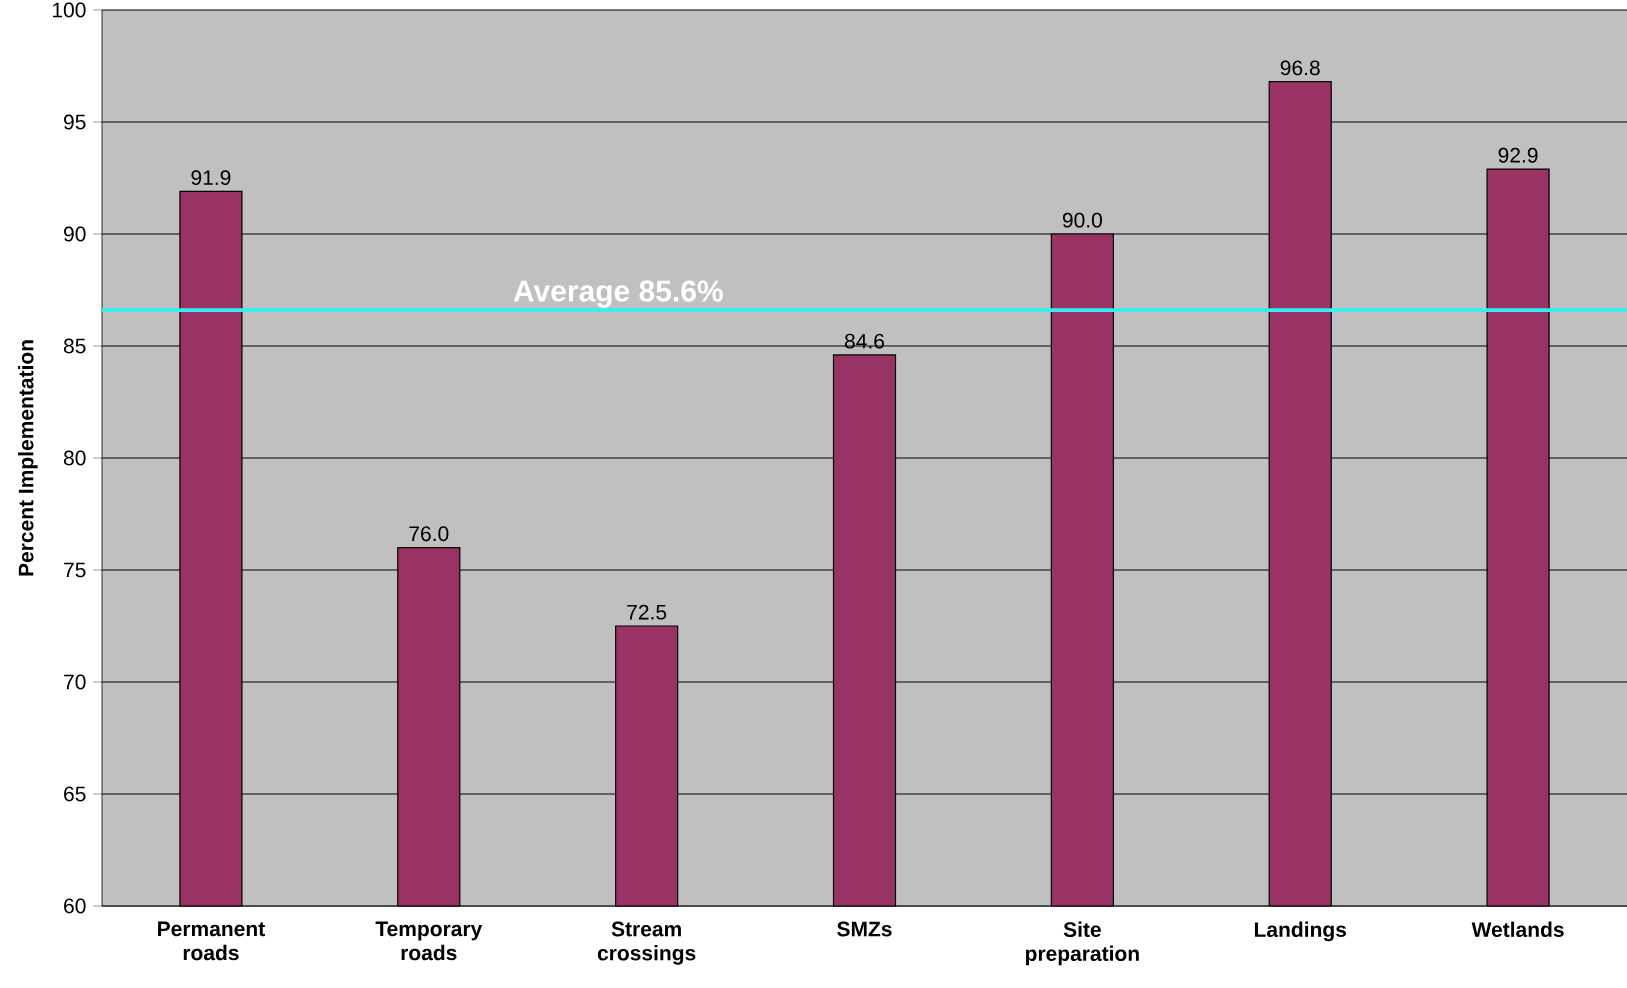 This screenshot has width=1627, height=988. Describe the element at coordinates (646, 943) in the screenshot. I see `x-tick-label: Stream crossings` at that location.